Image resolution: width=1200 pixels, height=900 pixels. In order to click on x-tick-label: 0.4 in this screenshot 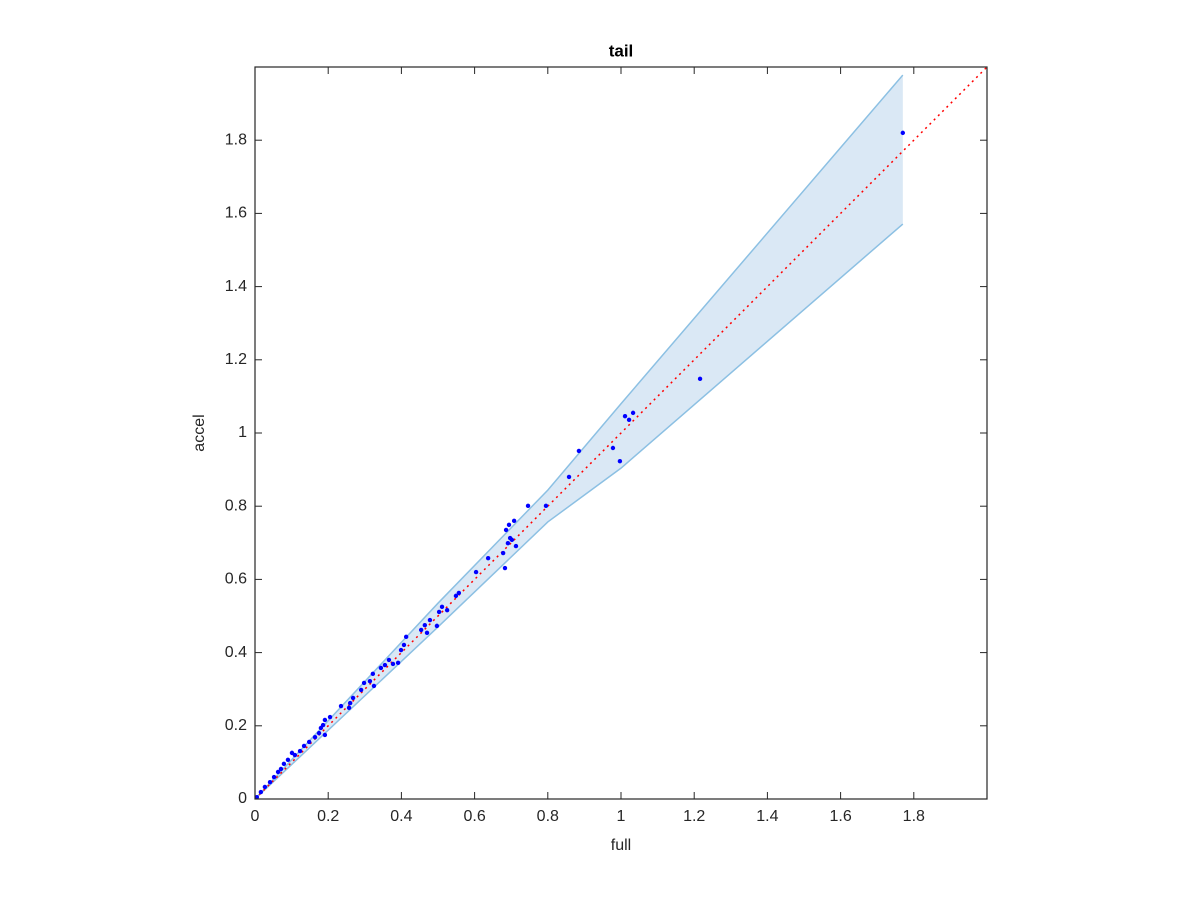, I will do `click(401, 816)`.